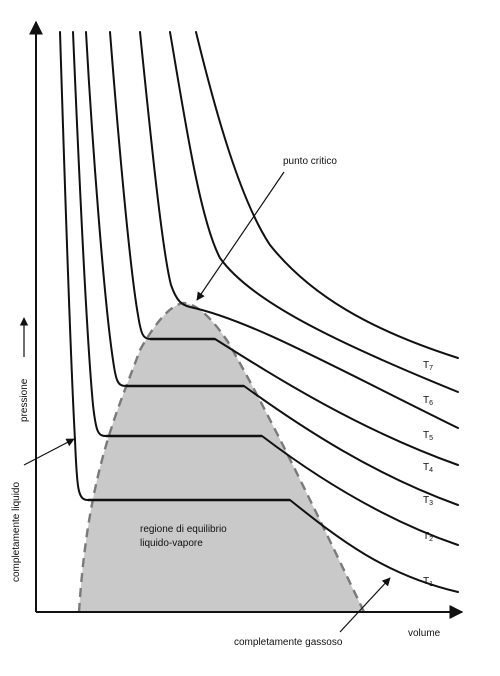  I want to click on x-axis-label: volume, so click(424, 633).